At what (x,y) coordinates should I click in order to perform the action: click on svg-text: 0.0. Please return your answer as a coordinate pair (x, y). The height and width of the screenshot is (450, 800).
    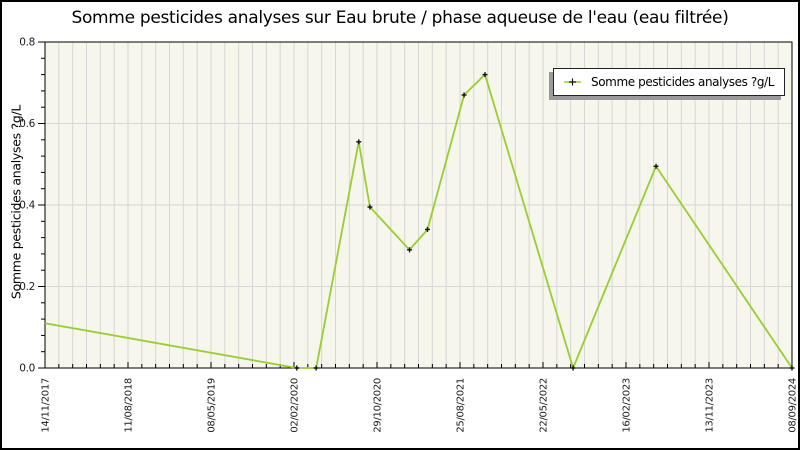
    Looking at the image, I should click on (27, 369).